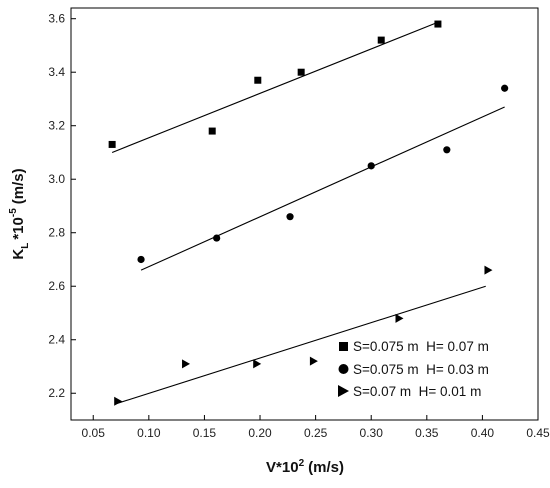 This screenshot has width=550, height=488. Describe the element at coordinates (56, 286) in the screenshot. I see `y-tick-label: 2.6` at that location.